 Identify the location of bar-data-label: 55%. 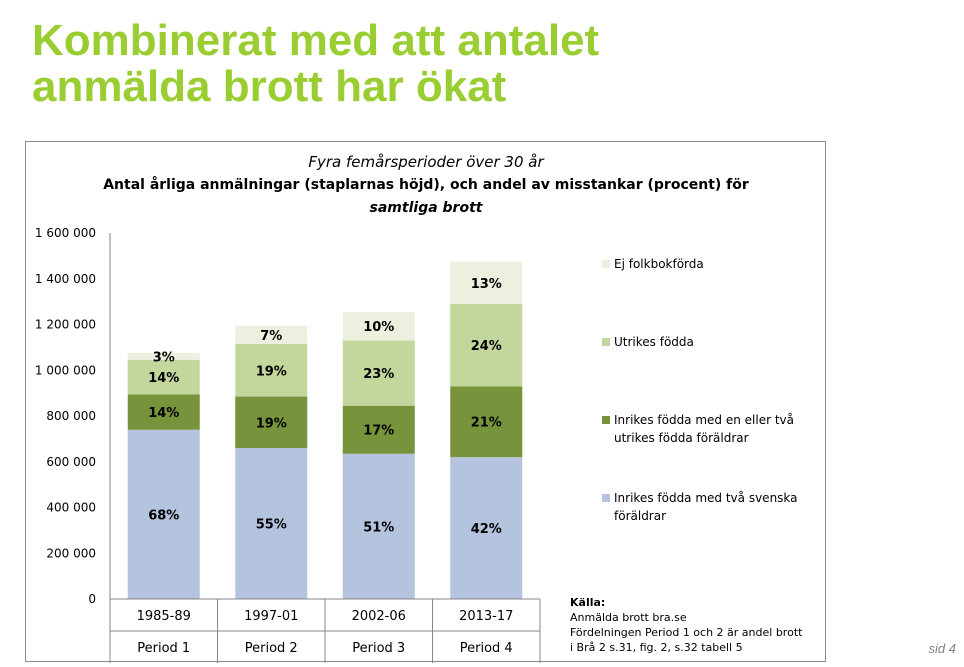
(271, 525).